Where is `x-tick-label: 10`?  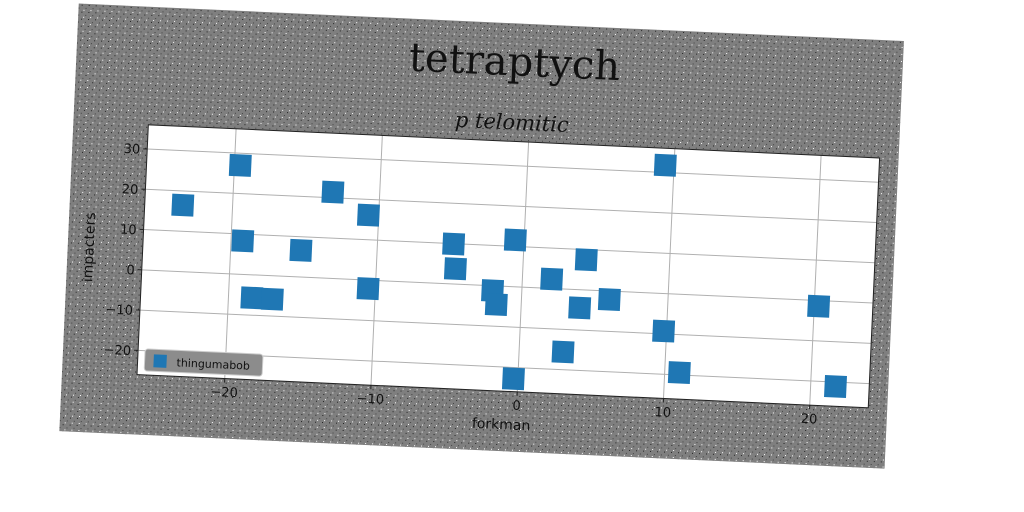
x-tick-label: 10 is located at coordinates (662, 413).